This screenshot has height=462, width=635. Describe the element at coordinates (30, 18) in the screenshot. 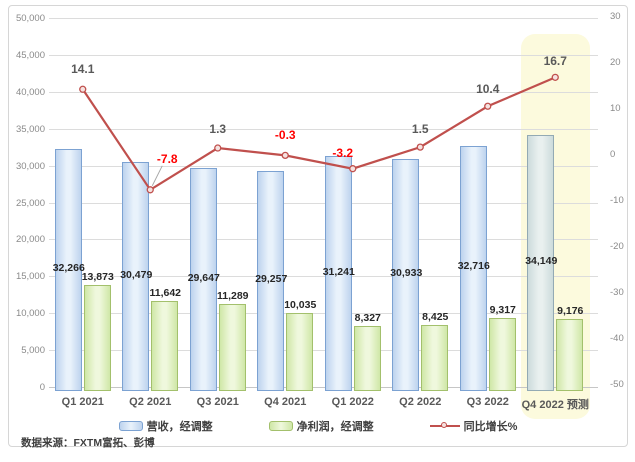

I see `y-axis-left-tick-label: 50,000` at that location.